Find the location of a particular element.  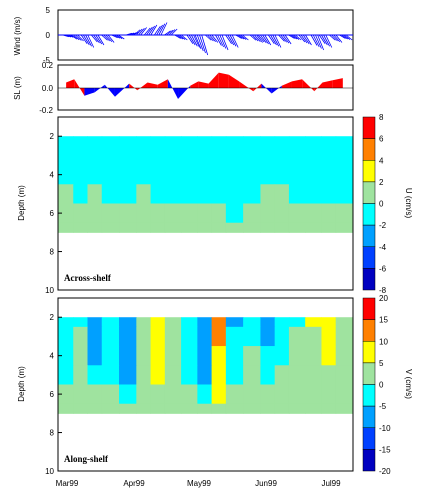

sealevel-ylabel: SL (m) is located at coordinates (17, 88).